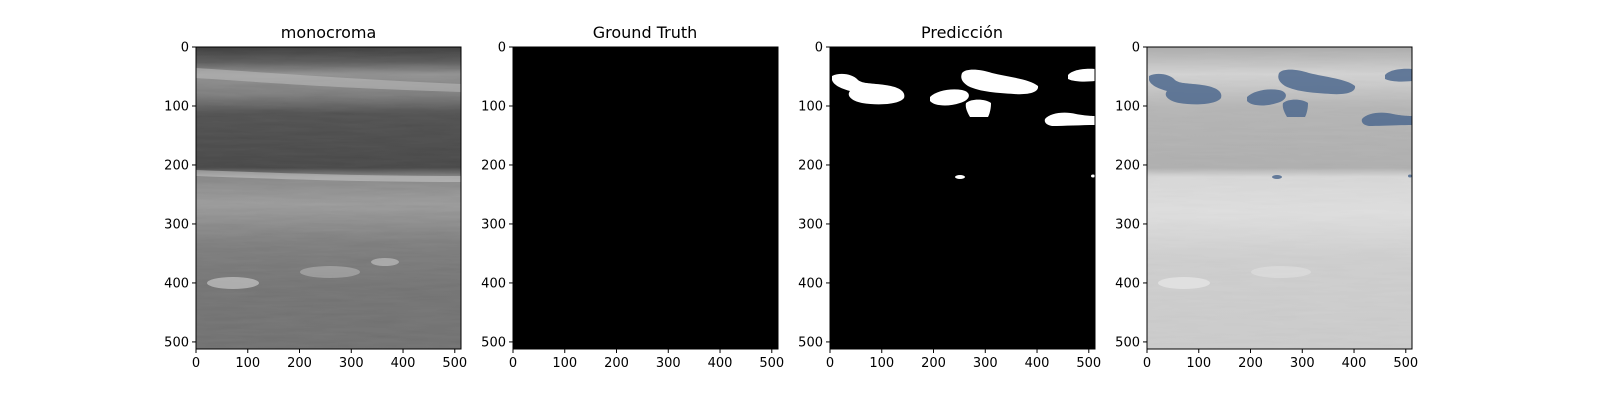 The height and width of the screenshot is (400, 1600). What do you see at coordinates (962, 186) in the screenshot?
I see `panel-prediccion: Predicción` at bounding box center [962, 186].